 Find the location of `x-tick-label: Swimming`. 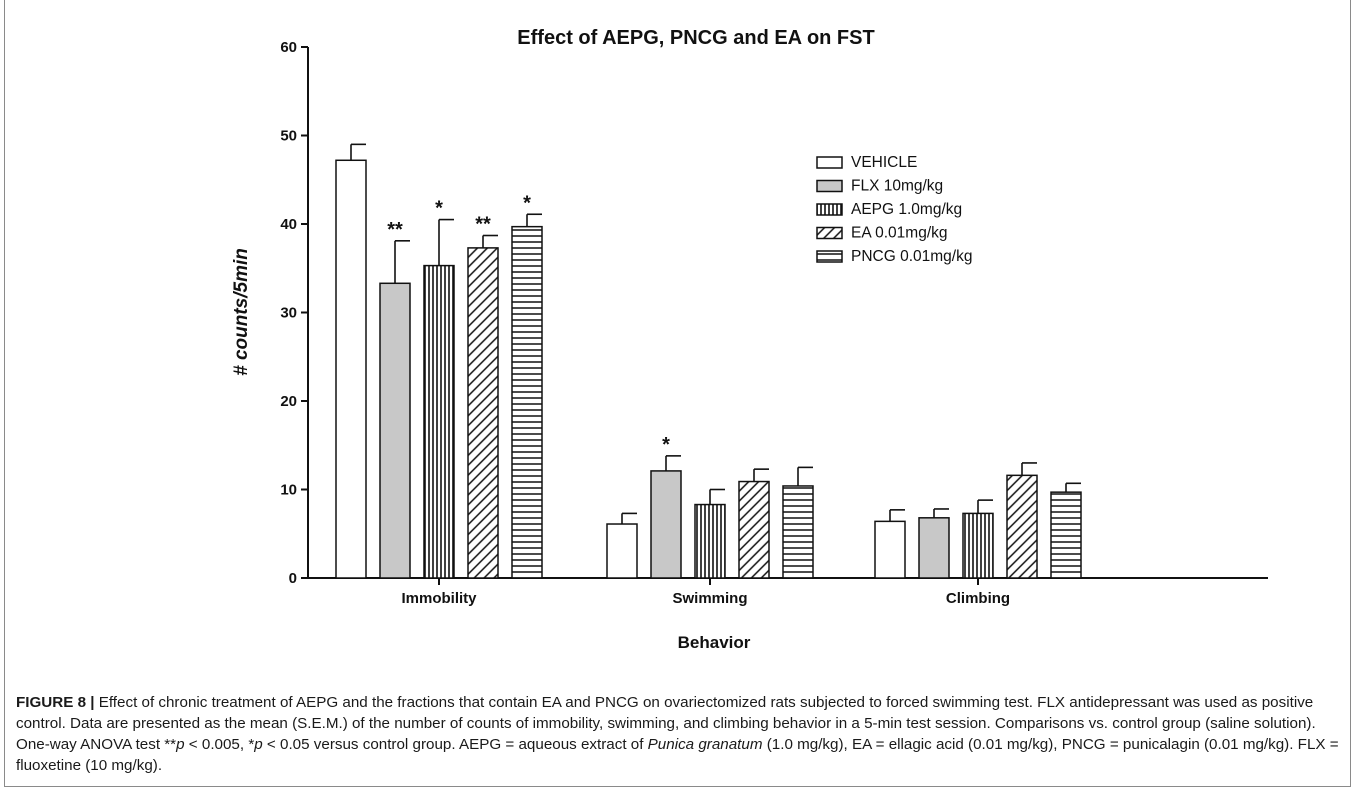

x-tick-label: Swimming is located at coordinates (709, 598).